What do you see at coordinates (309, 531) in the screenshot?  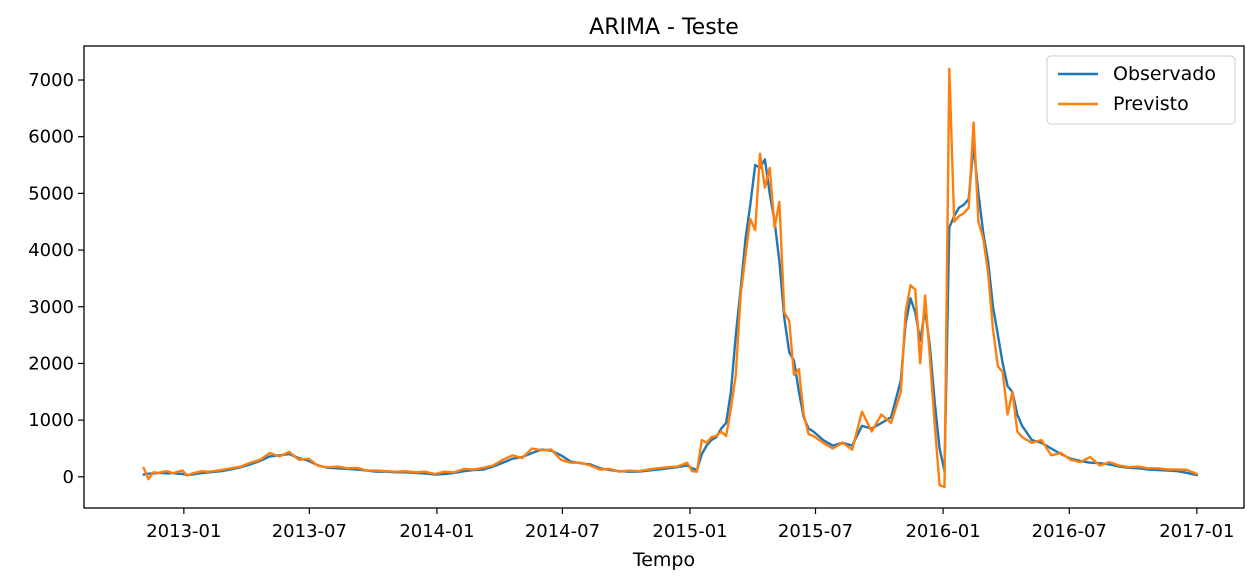 I see `x-tick-label: 2013-07` at bounding box center [309, 531].